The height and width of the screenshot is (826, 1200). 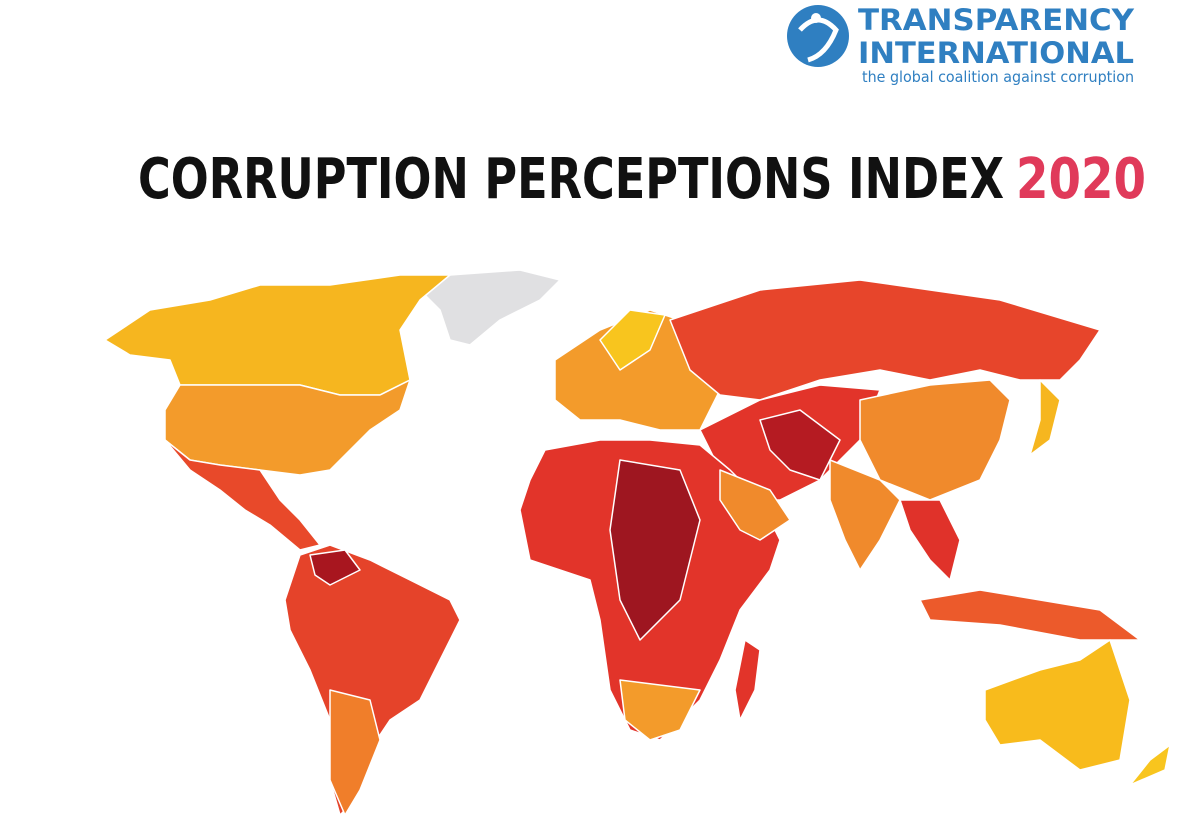 What do you see at coordinates (930, 540) in the screenshot?
I see `southeast-asia` at bounding box center [930, 540].